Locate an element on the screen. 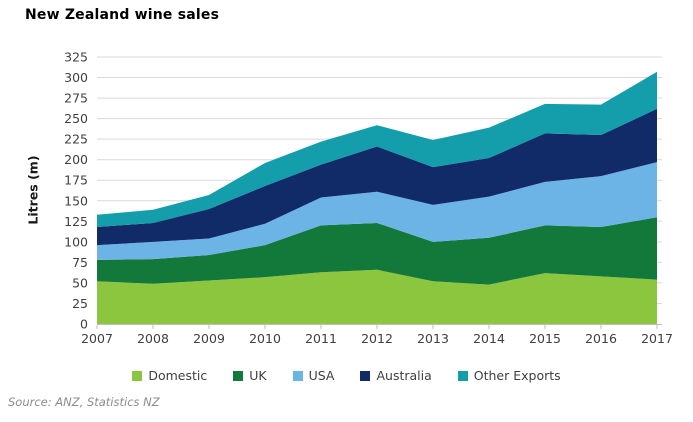 The height and width of the screenshot is (422, 693). y-tick-label: 300 is located at coordinates (76, 77).